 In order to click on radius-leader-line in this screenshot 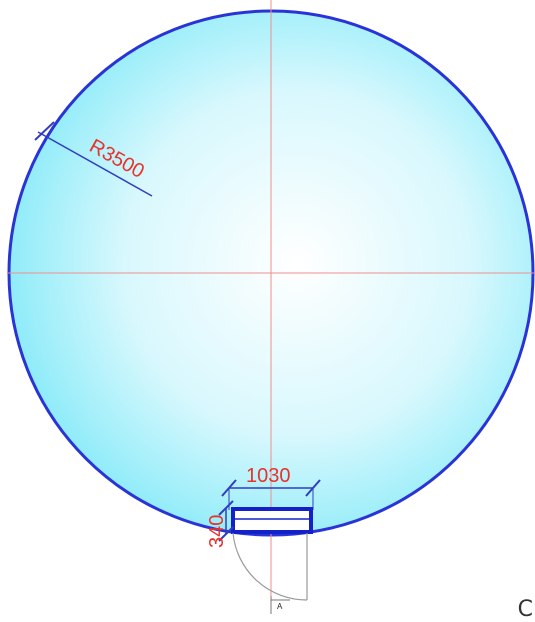, I will do `click(95, 164)`.